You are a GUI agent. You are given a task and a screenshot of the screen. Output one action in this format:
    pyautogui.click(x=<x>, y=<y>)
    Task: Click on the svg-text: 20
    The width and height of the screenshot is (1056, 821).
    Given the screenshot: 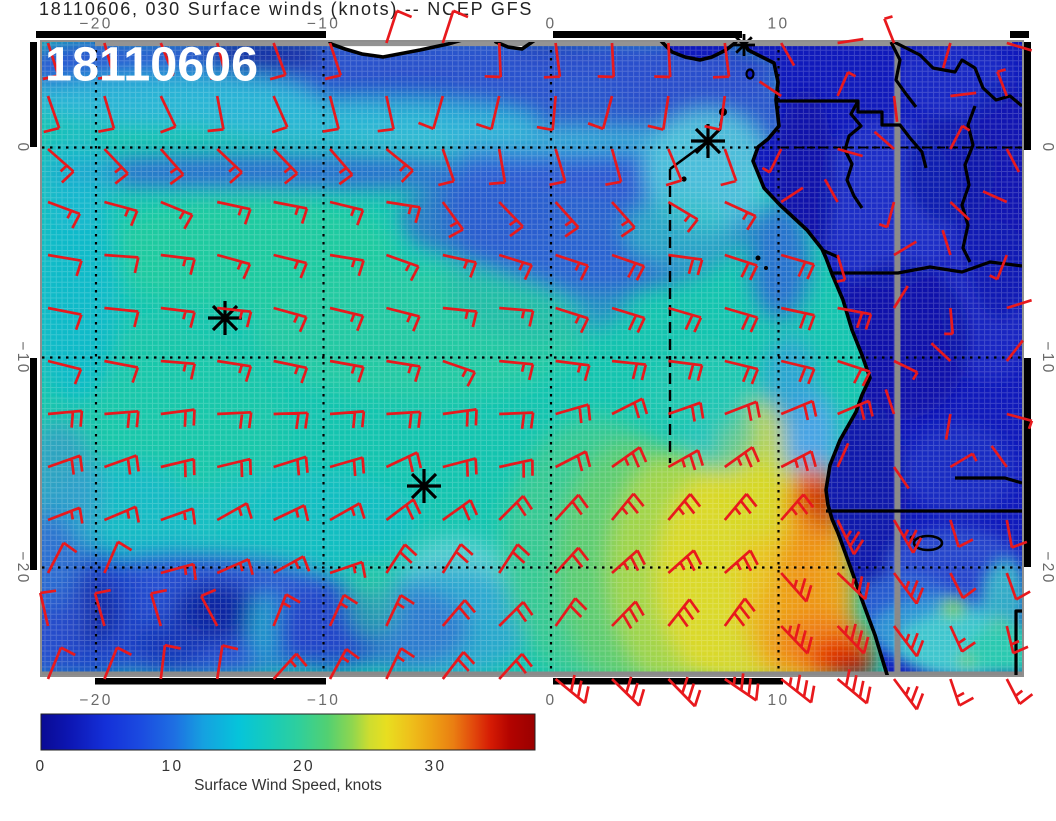 What is the action you would take?
    pyautogui.click(x=304, y=766)
    